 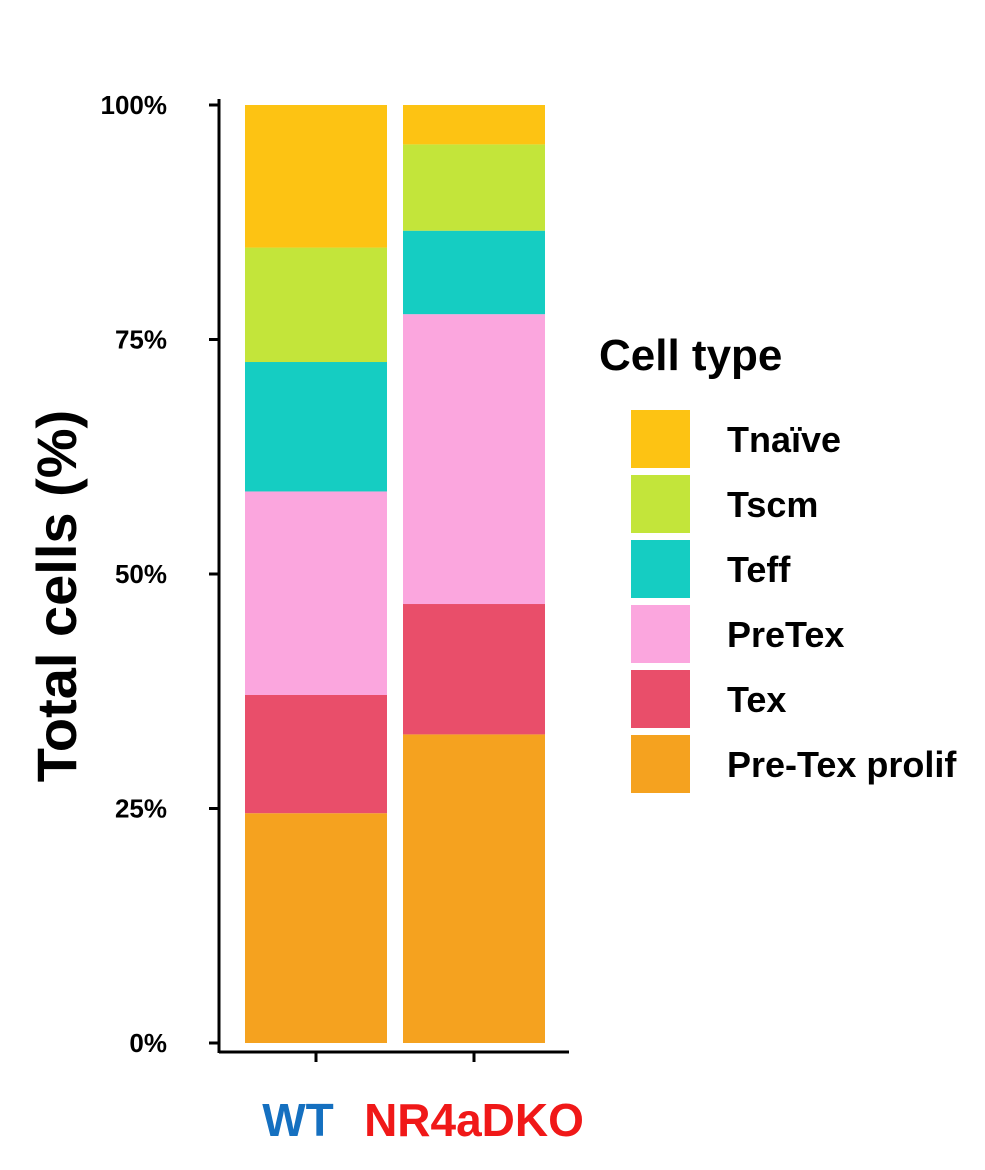 I want to click on legend-label-tscm: Tscm, so click(x=772, y=504).